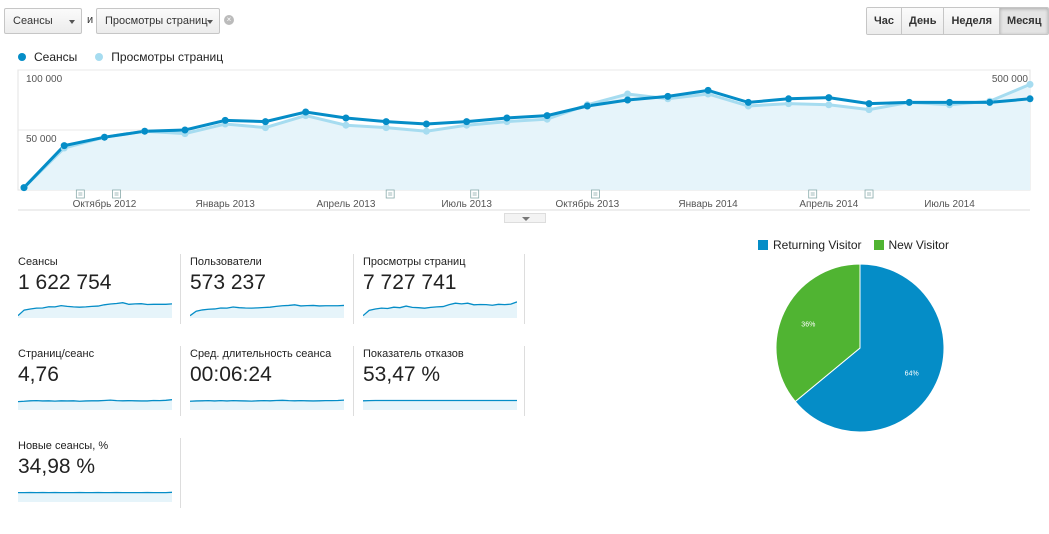  I want to click on pie-legend: Returning Visitor New Visitor, so click(859, 245).